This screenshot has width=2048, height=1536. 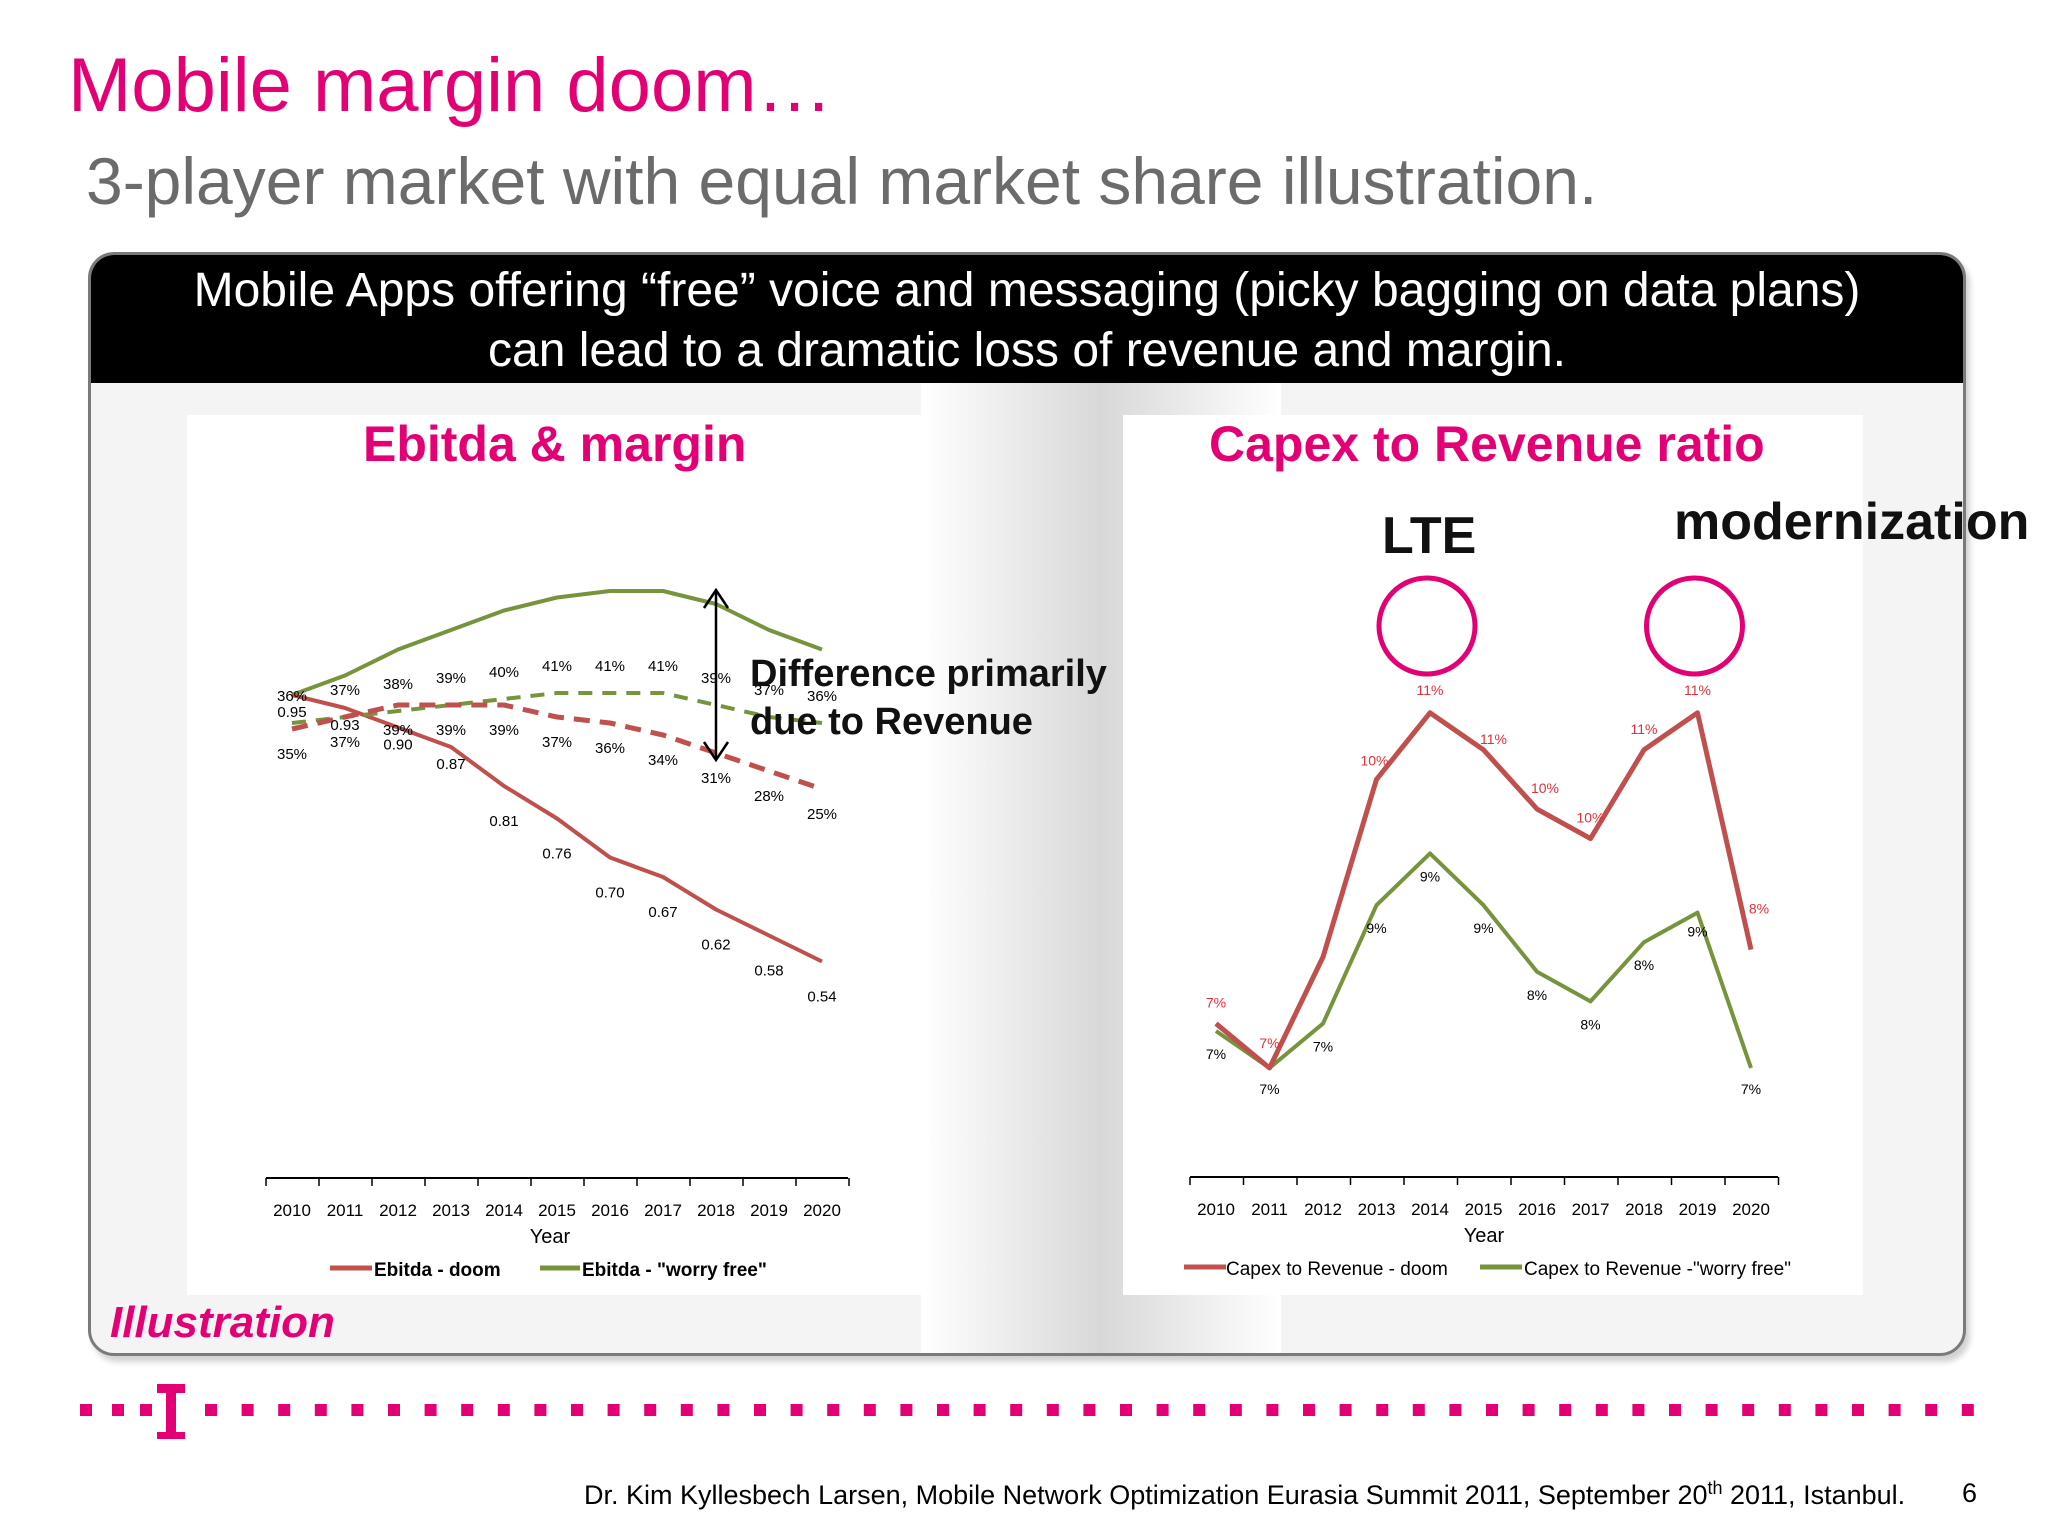 What do you see at coordinates (1970, 1493) in the screenshot?
I see `page-number: 6` at bounding box center [1970, 1493].